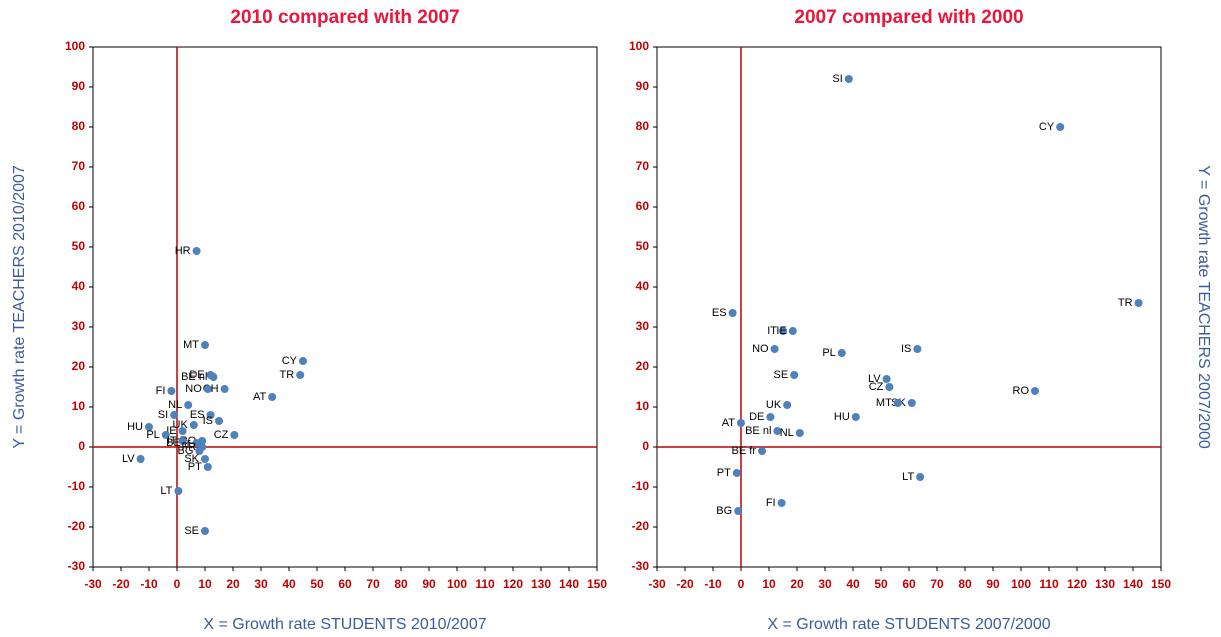 This screenshot has width=1221, height=637. Describe the element at coordinates (1077, 584) in the screenshot. I see `x-tick-label: 120` at that location.